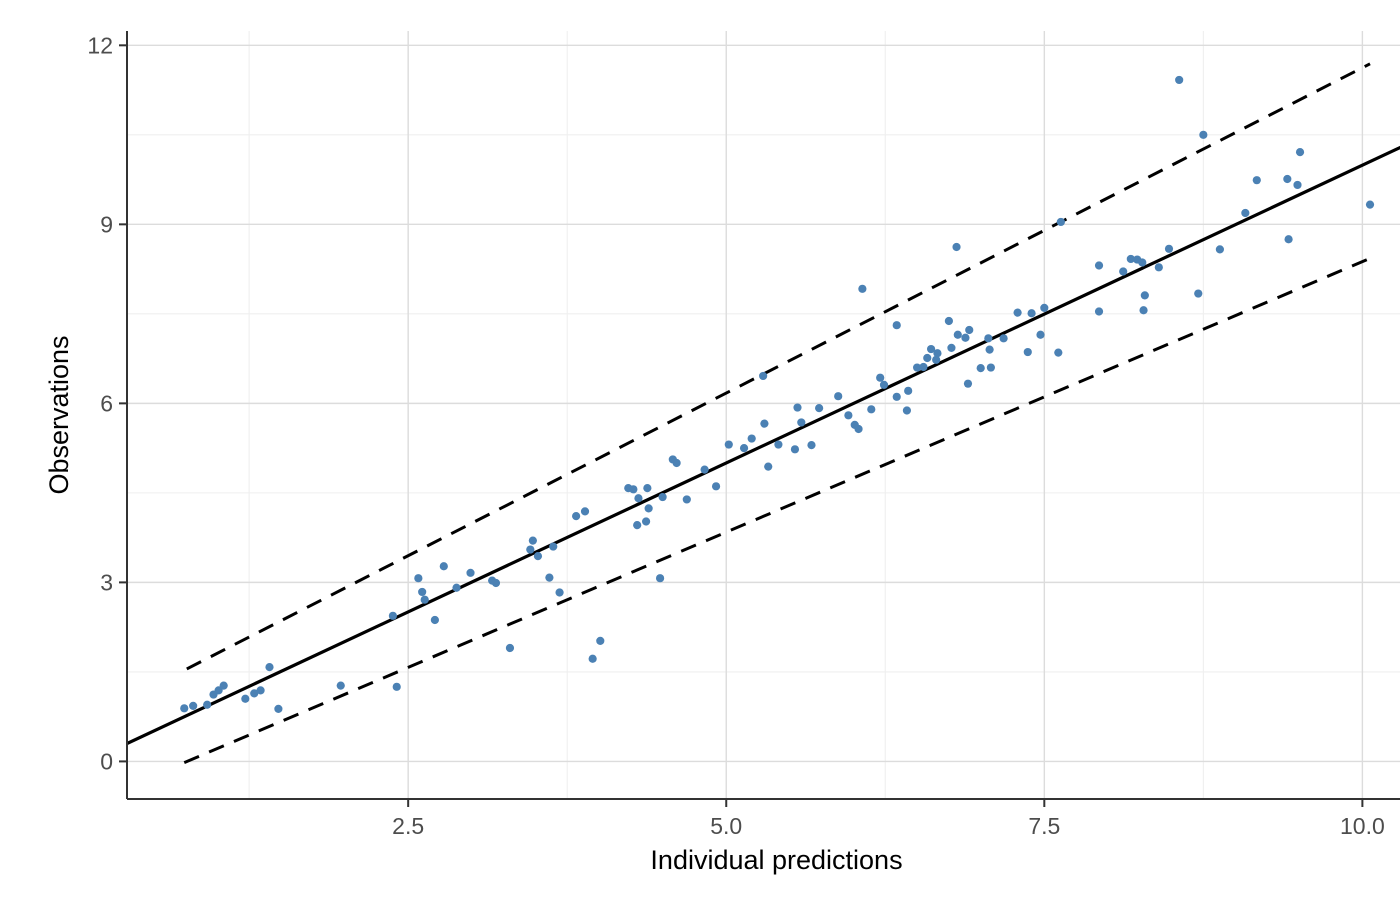 This screenshot has width=1400, height=898. What do you see at coordinates (726, 826) in the screenshot?
I see `x-tick-label: 5.0` at bounding box center [726, 826].